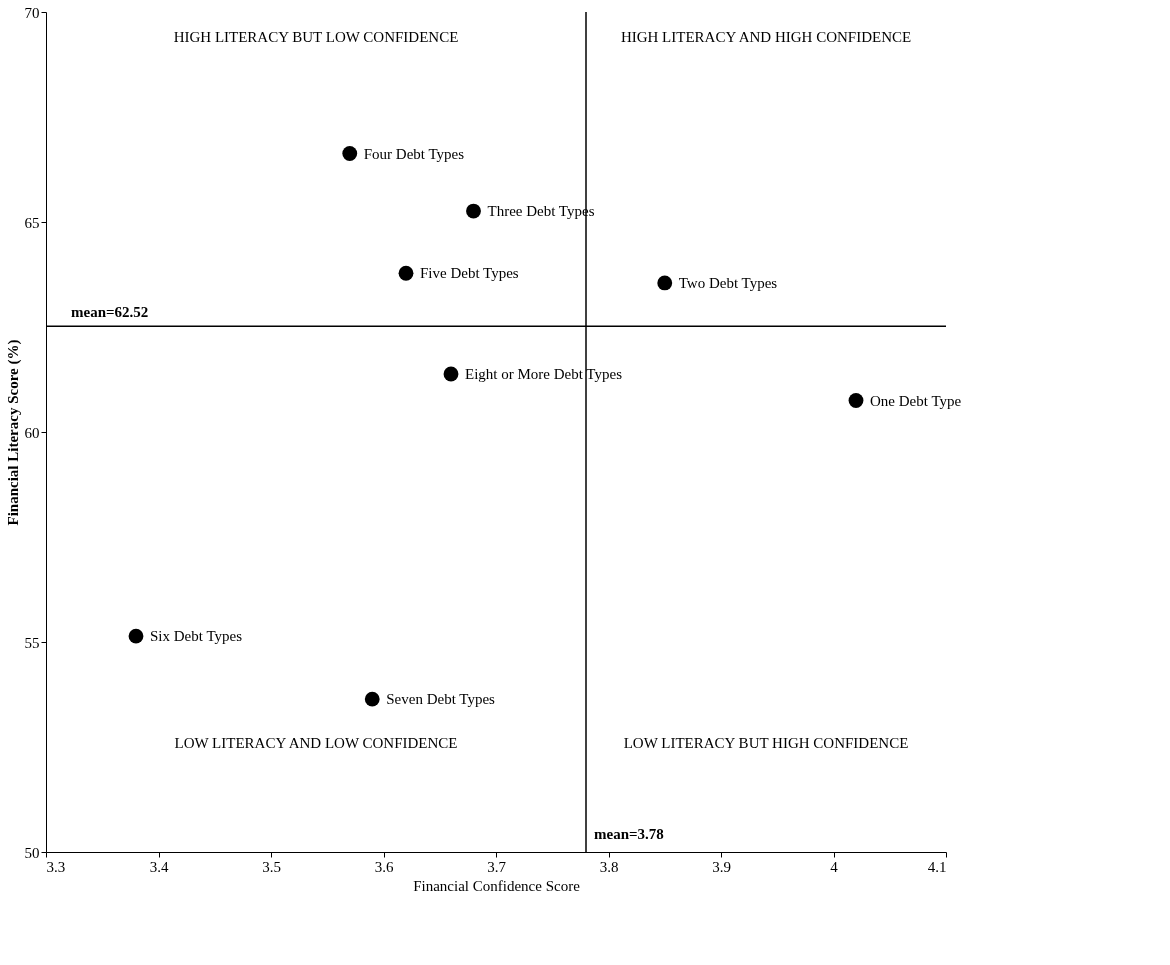  I want to click on x-tick-label: 3.6, so click(384, 866).